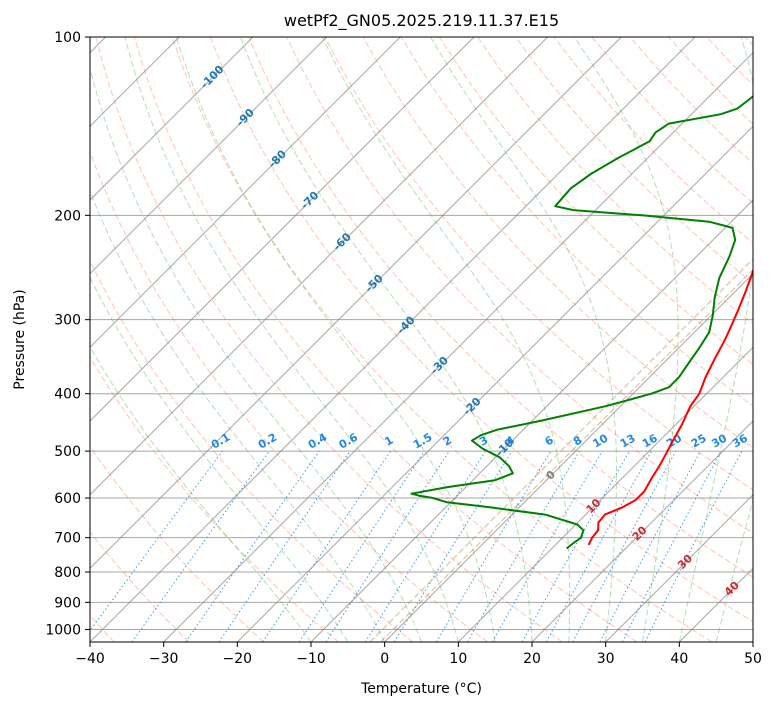  Describe the element at coordinates (67, 334) in the screenshot. I see `y-axis: 100 200 300 400 500 600 700 800 900 1000` at that location.